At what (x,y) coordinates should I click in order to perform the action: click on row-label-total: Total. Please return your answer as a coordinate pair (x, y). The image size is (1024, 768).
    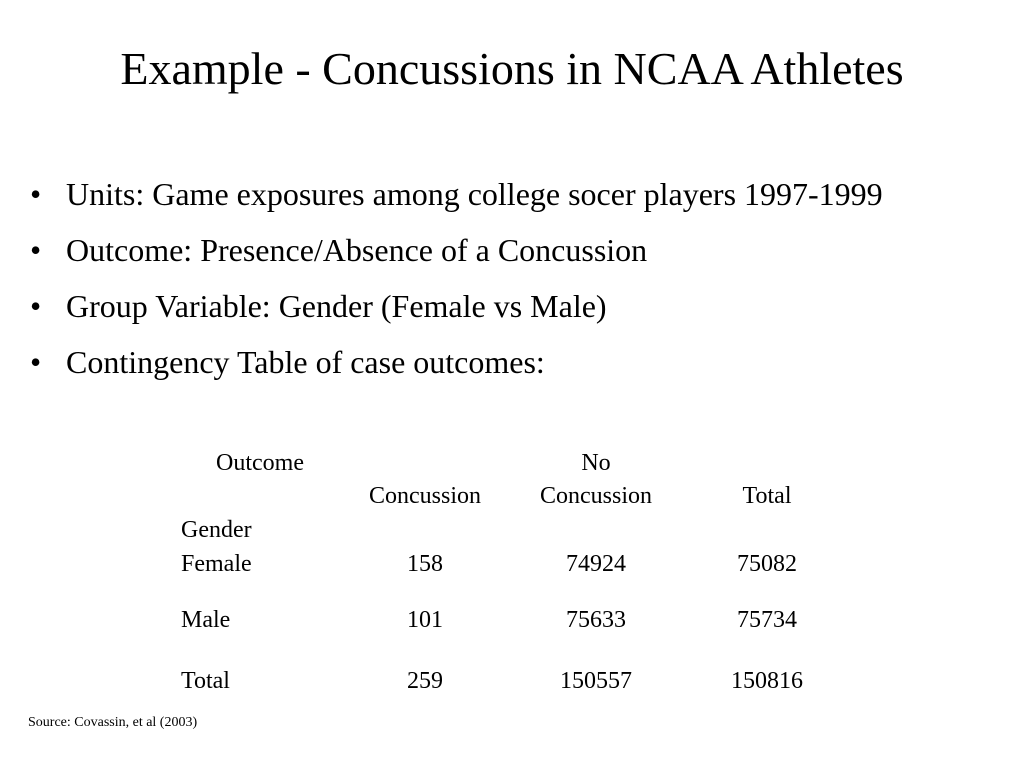
    Looking at the image, I should click on (205, 681).